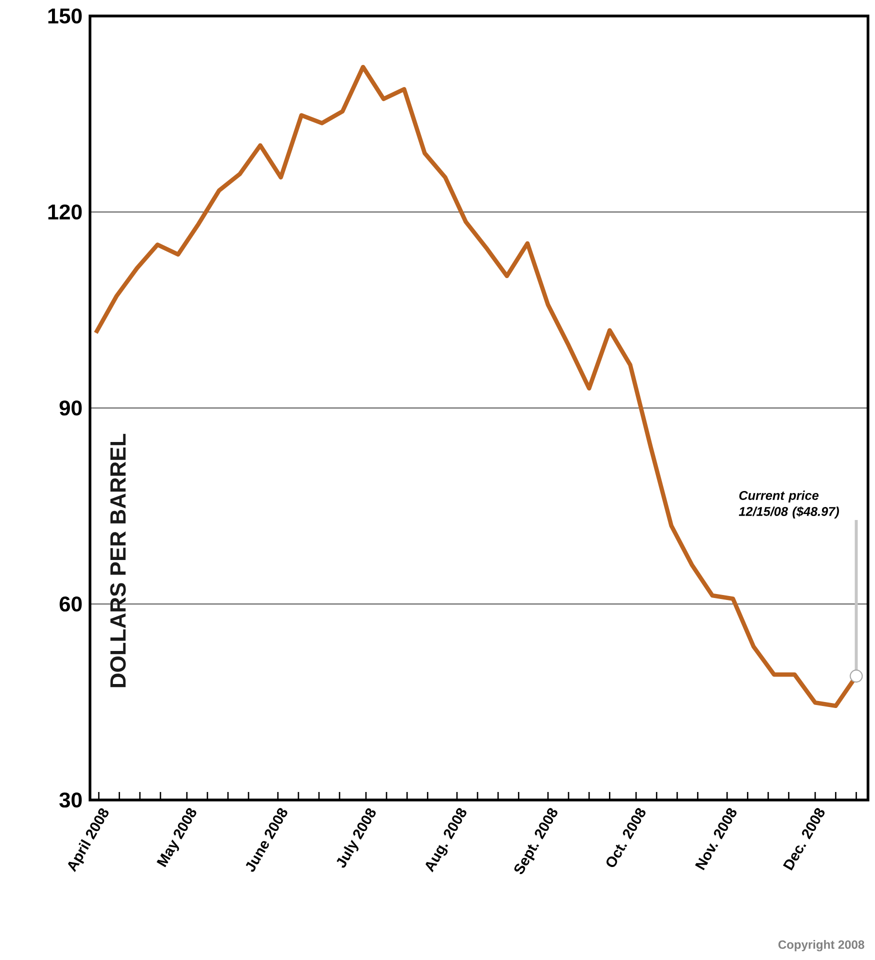 The image size is (875, 960). What do you see at coordinates (788, 504) in the screenshot?
I see `annotation: Current price 12/15/08 ($48.97)` at bounding box center [788, 504].